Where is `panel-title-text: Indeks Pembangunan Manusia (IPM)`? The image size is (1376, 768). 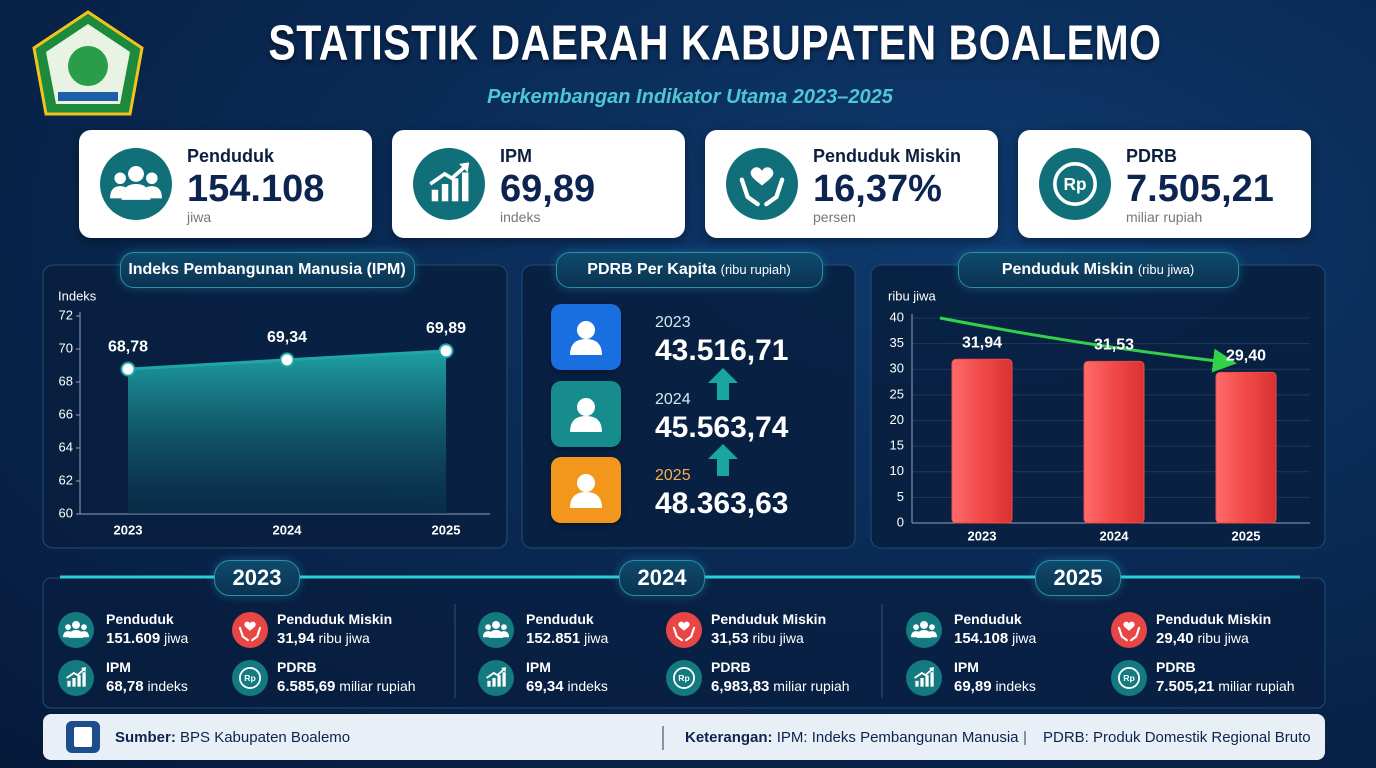
panel-title-text: Indeks Pembangunan Manusia (IPM) is located at coordinates (267, 269).